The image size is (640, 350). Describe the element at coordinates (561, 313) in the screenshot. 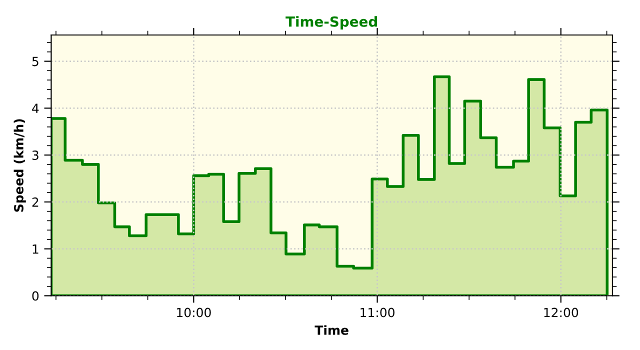

I see `x-tick-label: 12:00` at that location.